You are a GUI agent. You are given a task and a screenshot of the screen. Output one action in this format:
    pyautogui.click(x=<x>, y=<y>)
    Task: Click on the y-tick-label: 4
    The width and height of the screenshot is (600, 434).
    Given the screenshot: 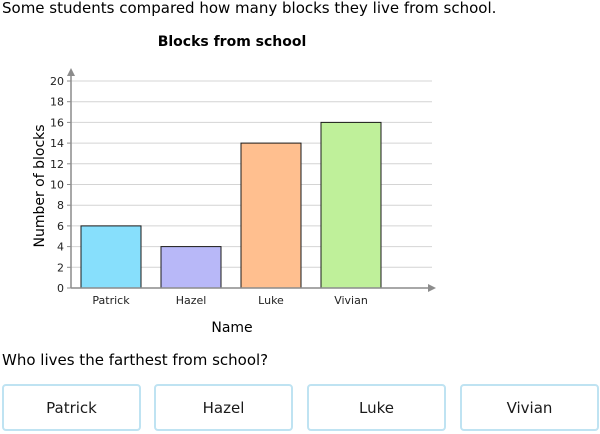 What is the action you would take?
    pyautogui.click(x=60, y=247)
    